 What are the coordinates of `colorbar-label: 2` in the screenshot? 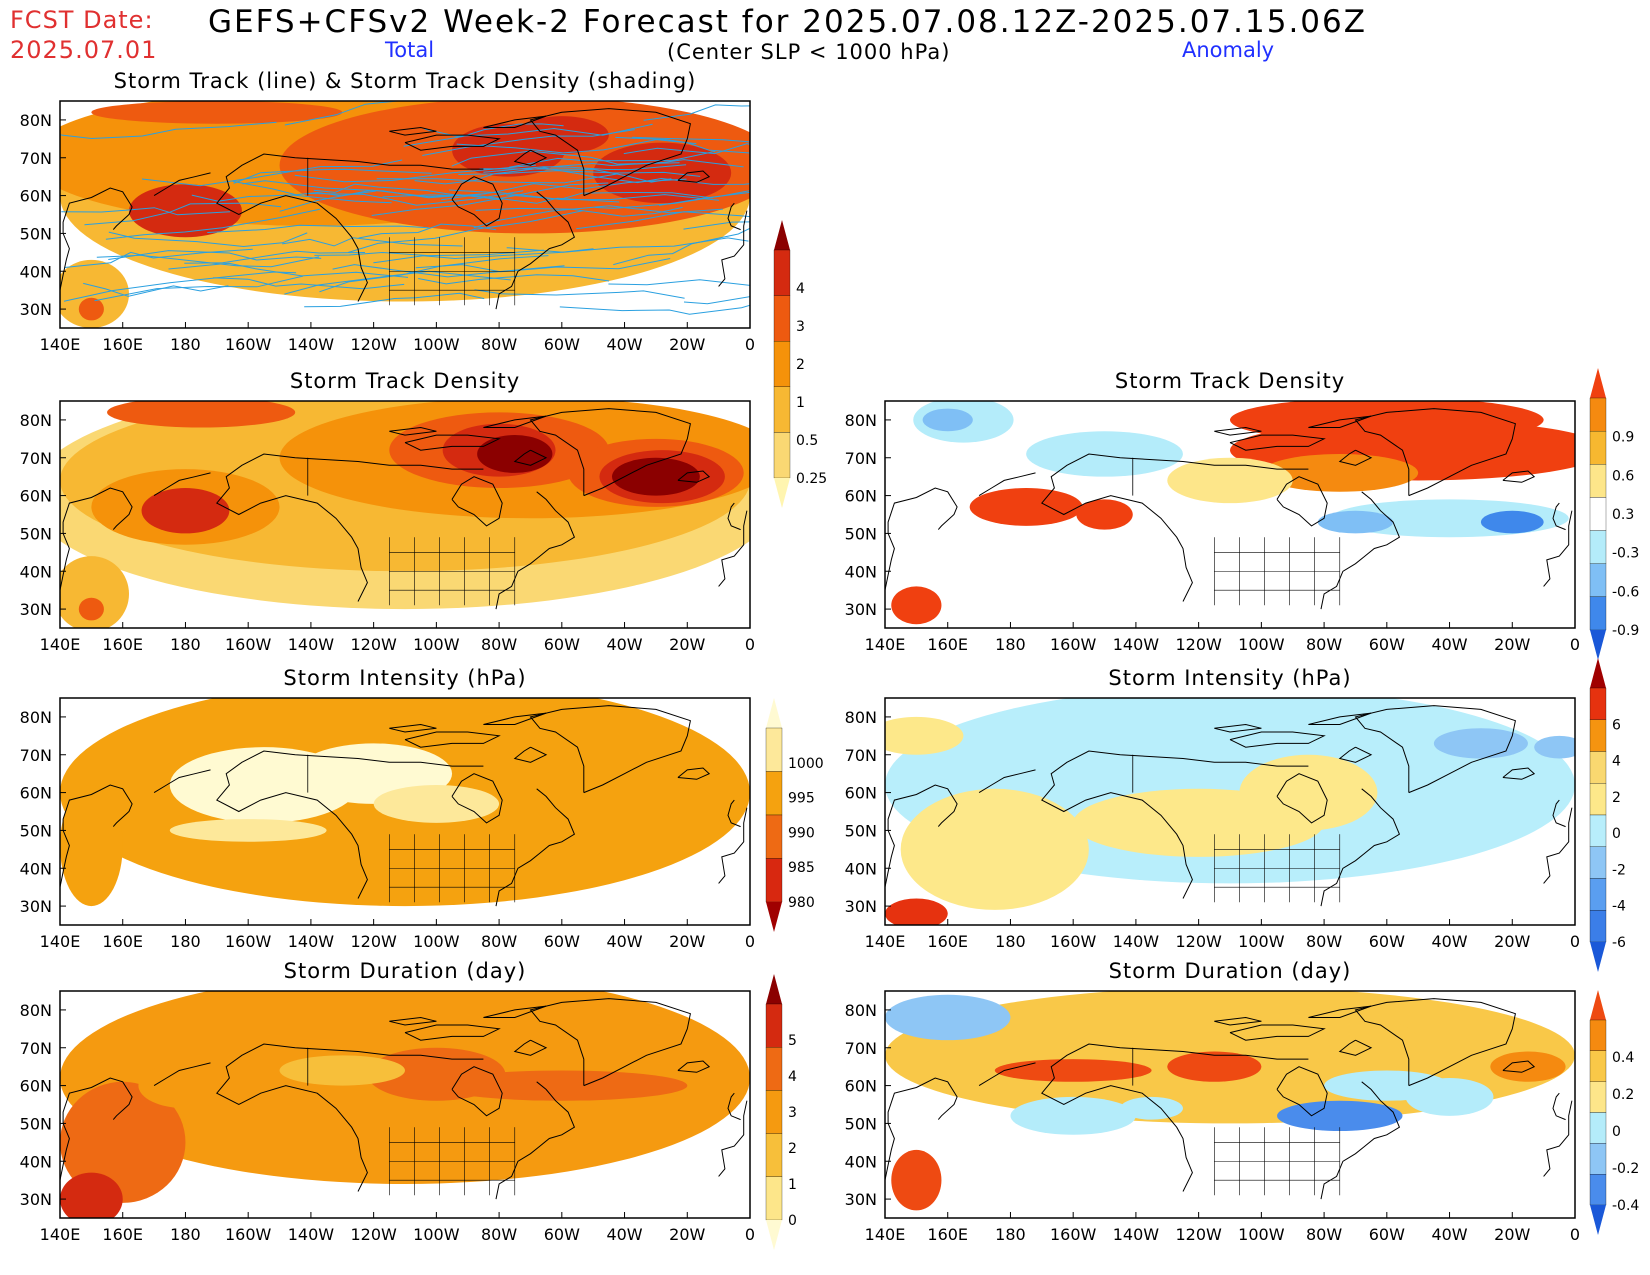 It's located at (792, 1149).